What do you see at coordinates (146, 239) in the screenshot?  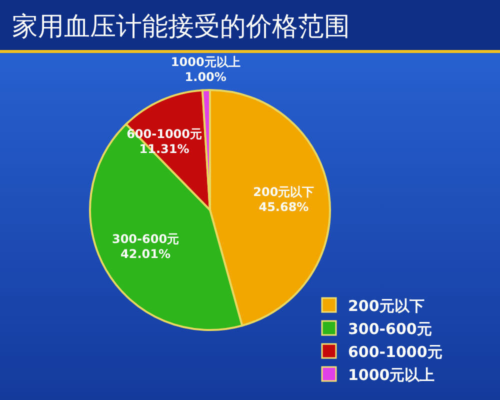 I see `slice-label: 300-600元` at bounding box center [146, 239].